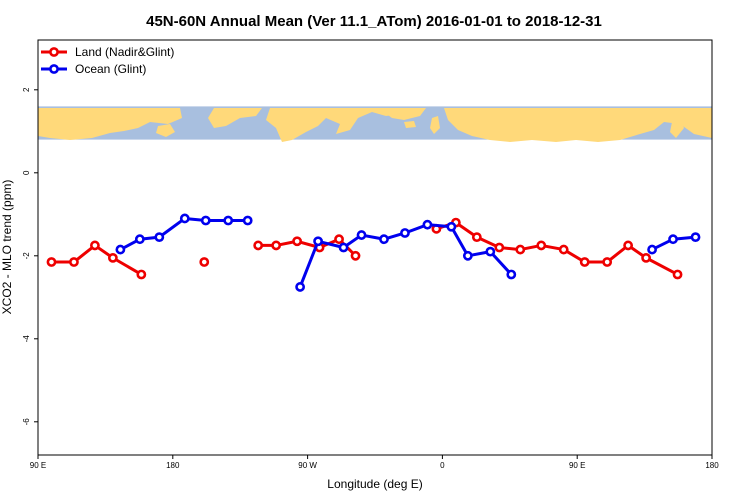  I want to click on series-layer, so click(373, 252).